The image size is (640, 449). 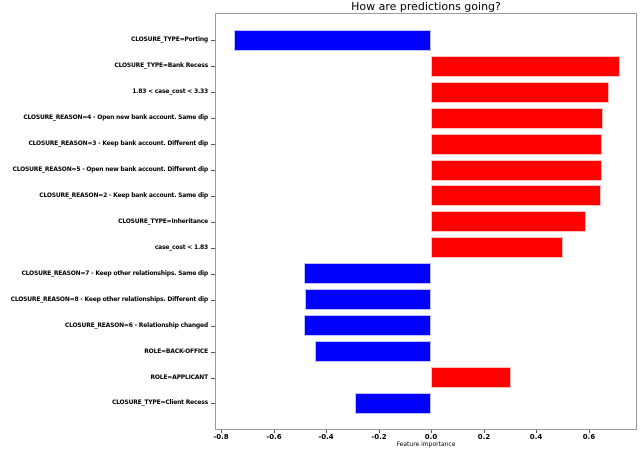 I want to click on y-tick-label: CLOSURE_TYPE=Bank Recess, so click(x=161, y=65).